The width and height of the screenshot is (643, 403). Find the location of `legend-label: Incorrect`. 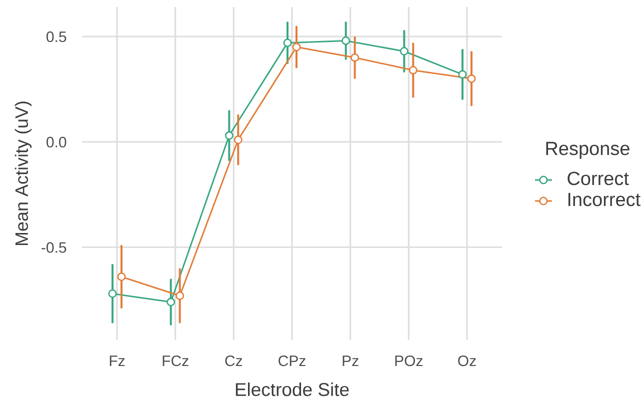

legend-label: Incorrect is located at coordinates (604, 199).